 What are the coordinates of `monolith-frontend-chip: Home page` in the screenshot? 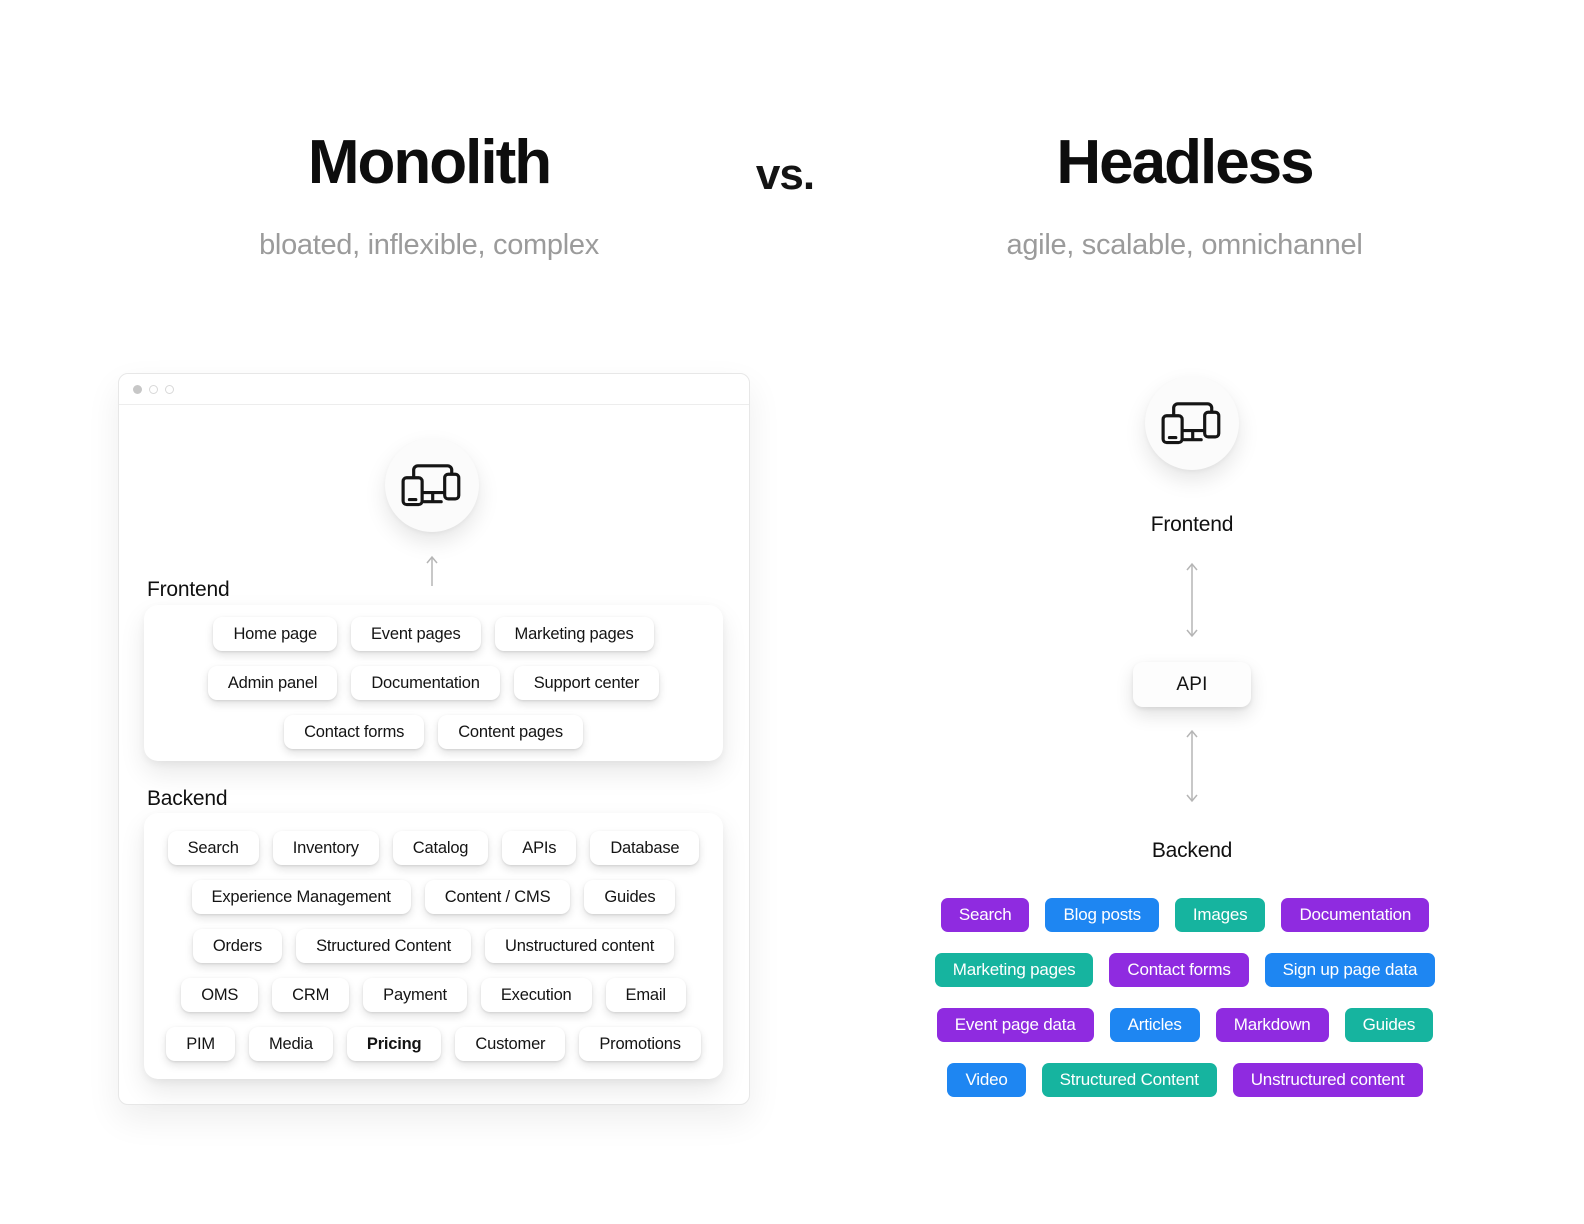 It's located at (275, 634).